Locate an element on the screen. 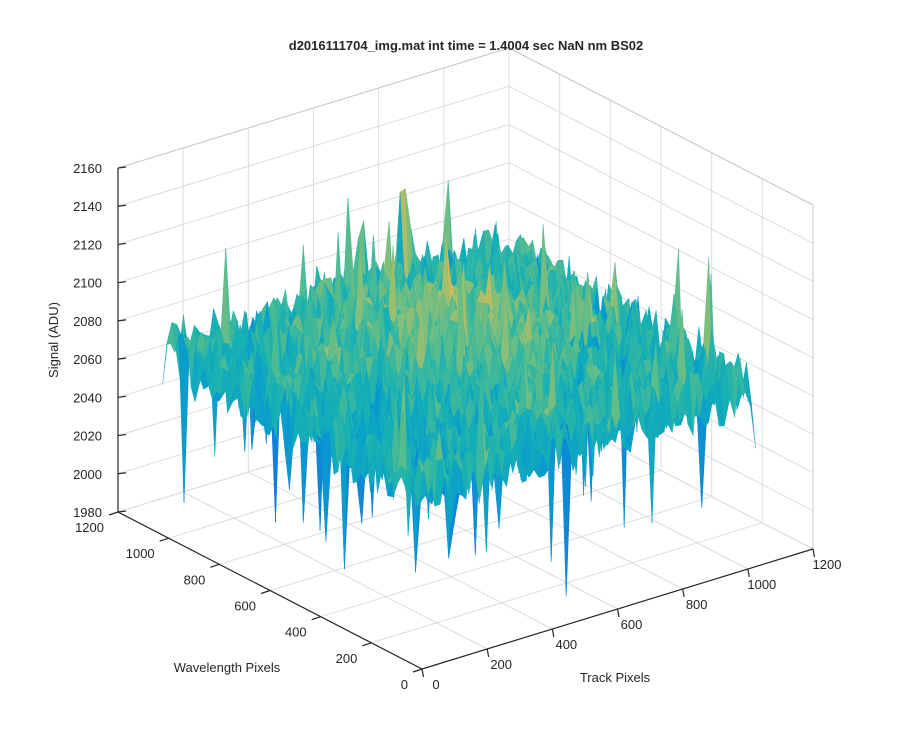 The height and width of the screenshot is (750, 900). y-axis-label: Wavelength Pixels is located at coordinates (227, 667).